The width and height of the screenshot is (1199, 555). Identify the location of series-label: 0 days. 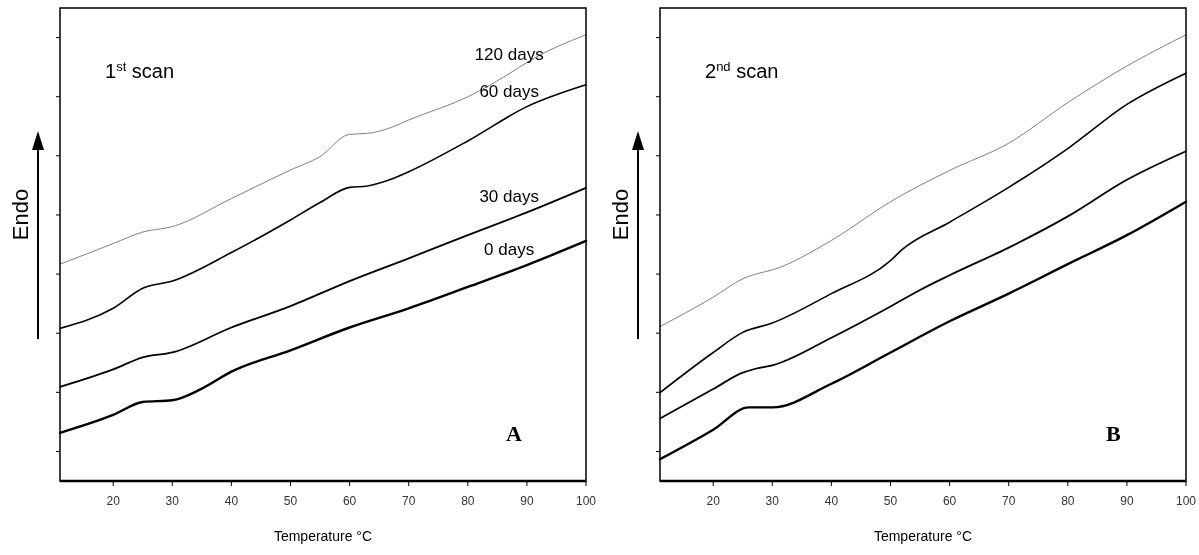
(509, 250).